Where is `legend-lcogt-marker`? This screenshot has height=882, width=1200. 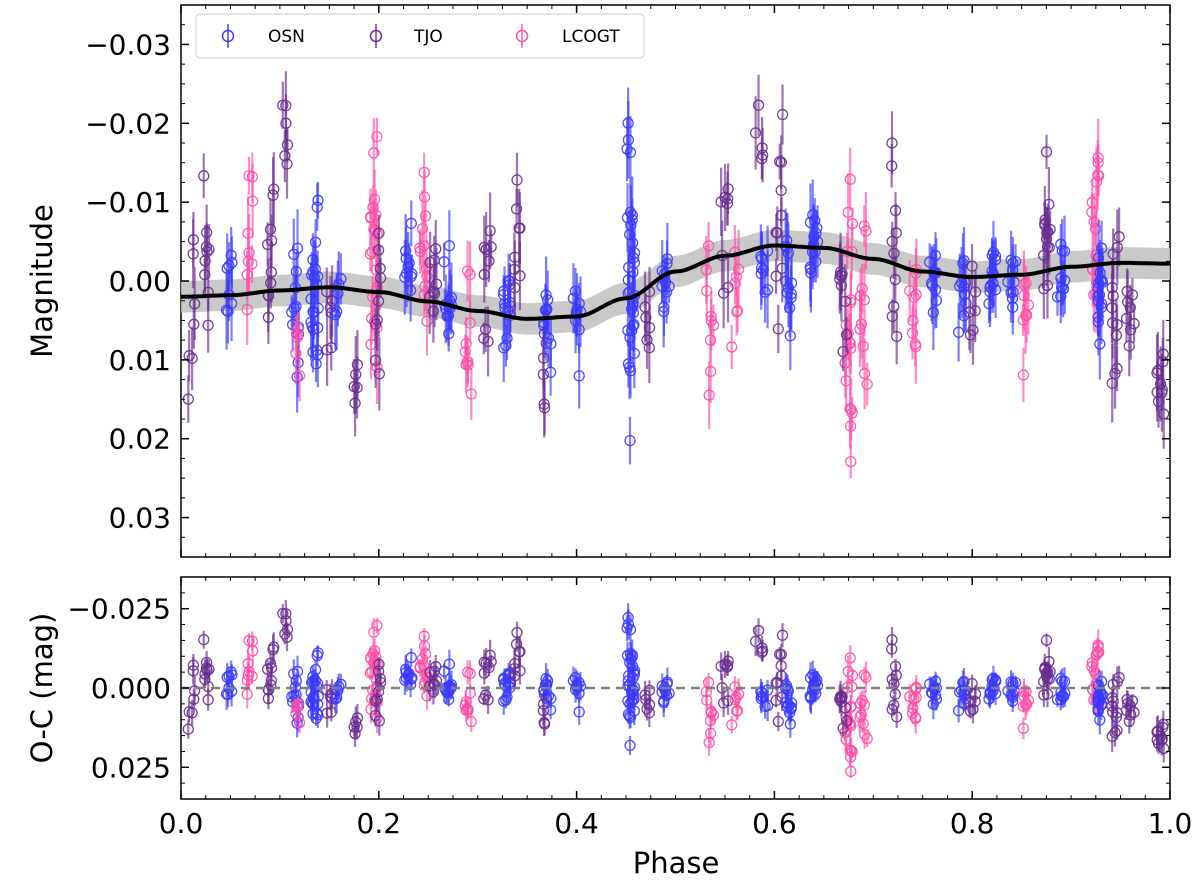 legend-lcogt-marker is located at coordinates (522, 36).